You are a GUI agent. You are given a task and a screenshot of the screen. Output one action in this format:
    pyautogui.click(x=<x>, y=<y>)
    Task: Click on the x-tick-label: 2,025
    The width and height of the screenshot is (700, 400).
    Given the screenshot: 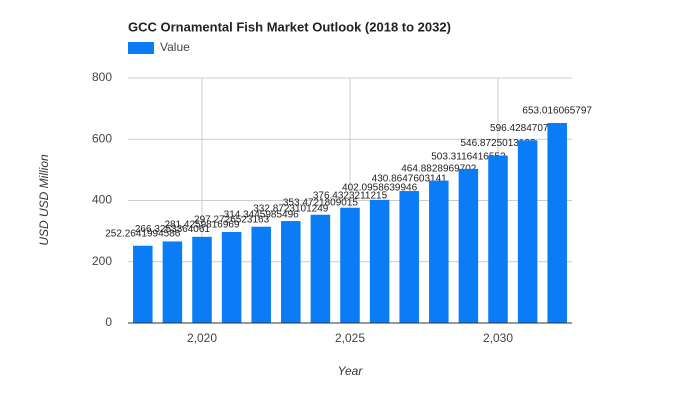 What is the action you would take?
    pyautogui.click(x=350, y=338)
    